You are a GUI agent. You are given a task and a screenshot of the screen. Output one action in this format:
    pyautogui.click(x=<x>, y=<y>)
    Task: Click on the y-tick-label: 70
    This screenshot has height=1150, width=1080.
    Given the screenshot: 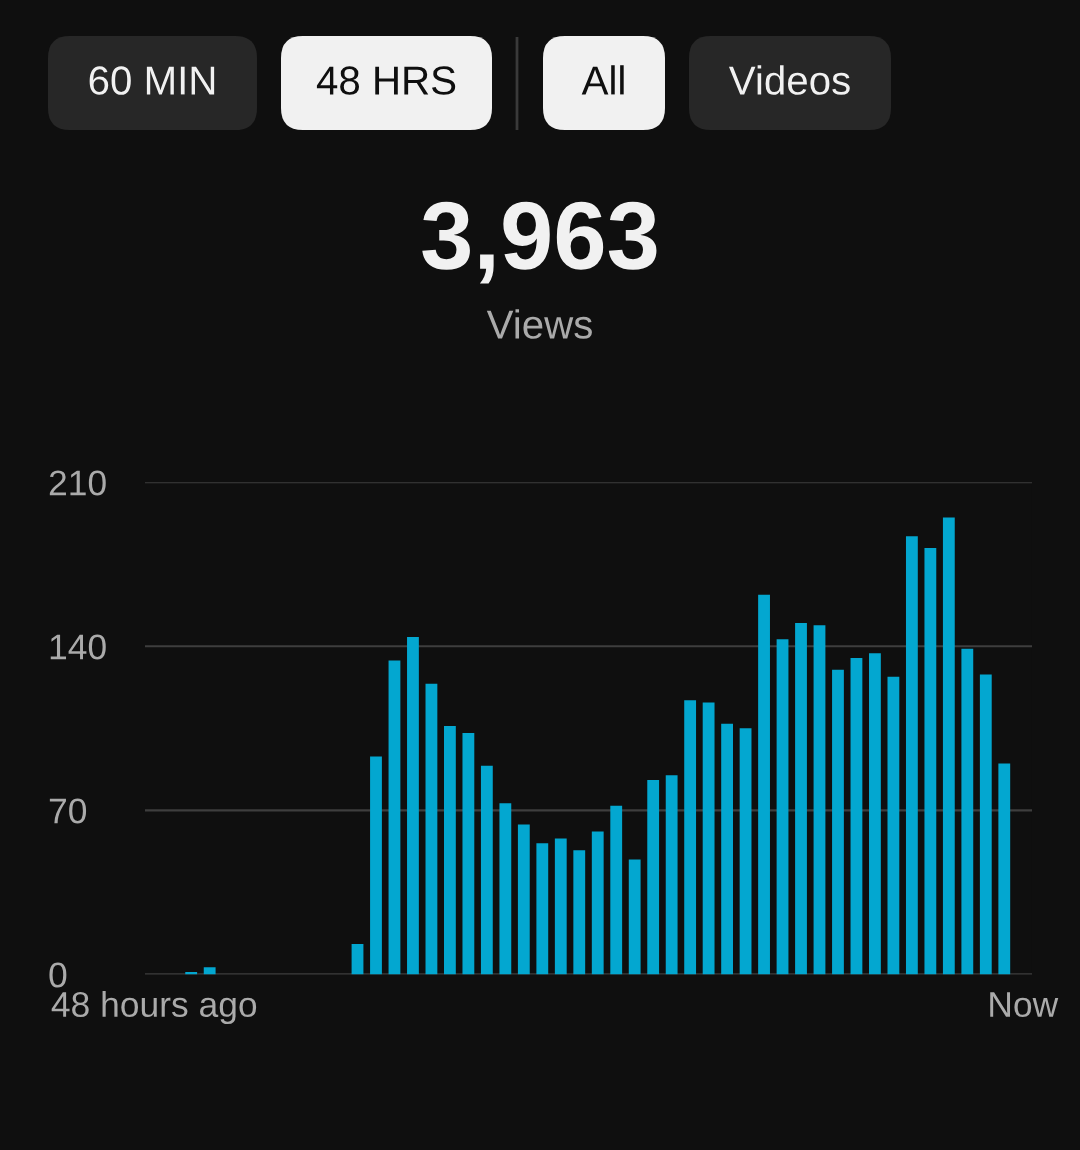 What is the action you would take?
    pyautogui.click(x=68, y=811)
    